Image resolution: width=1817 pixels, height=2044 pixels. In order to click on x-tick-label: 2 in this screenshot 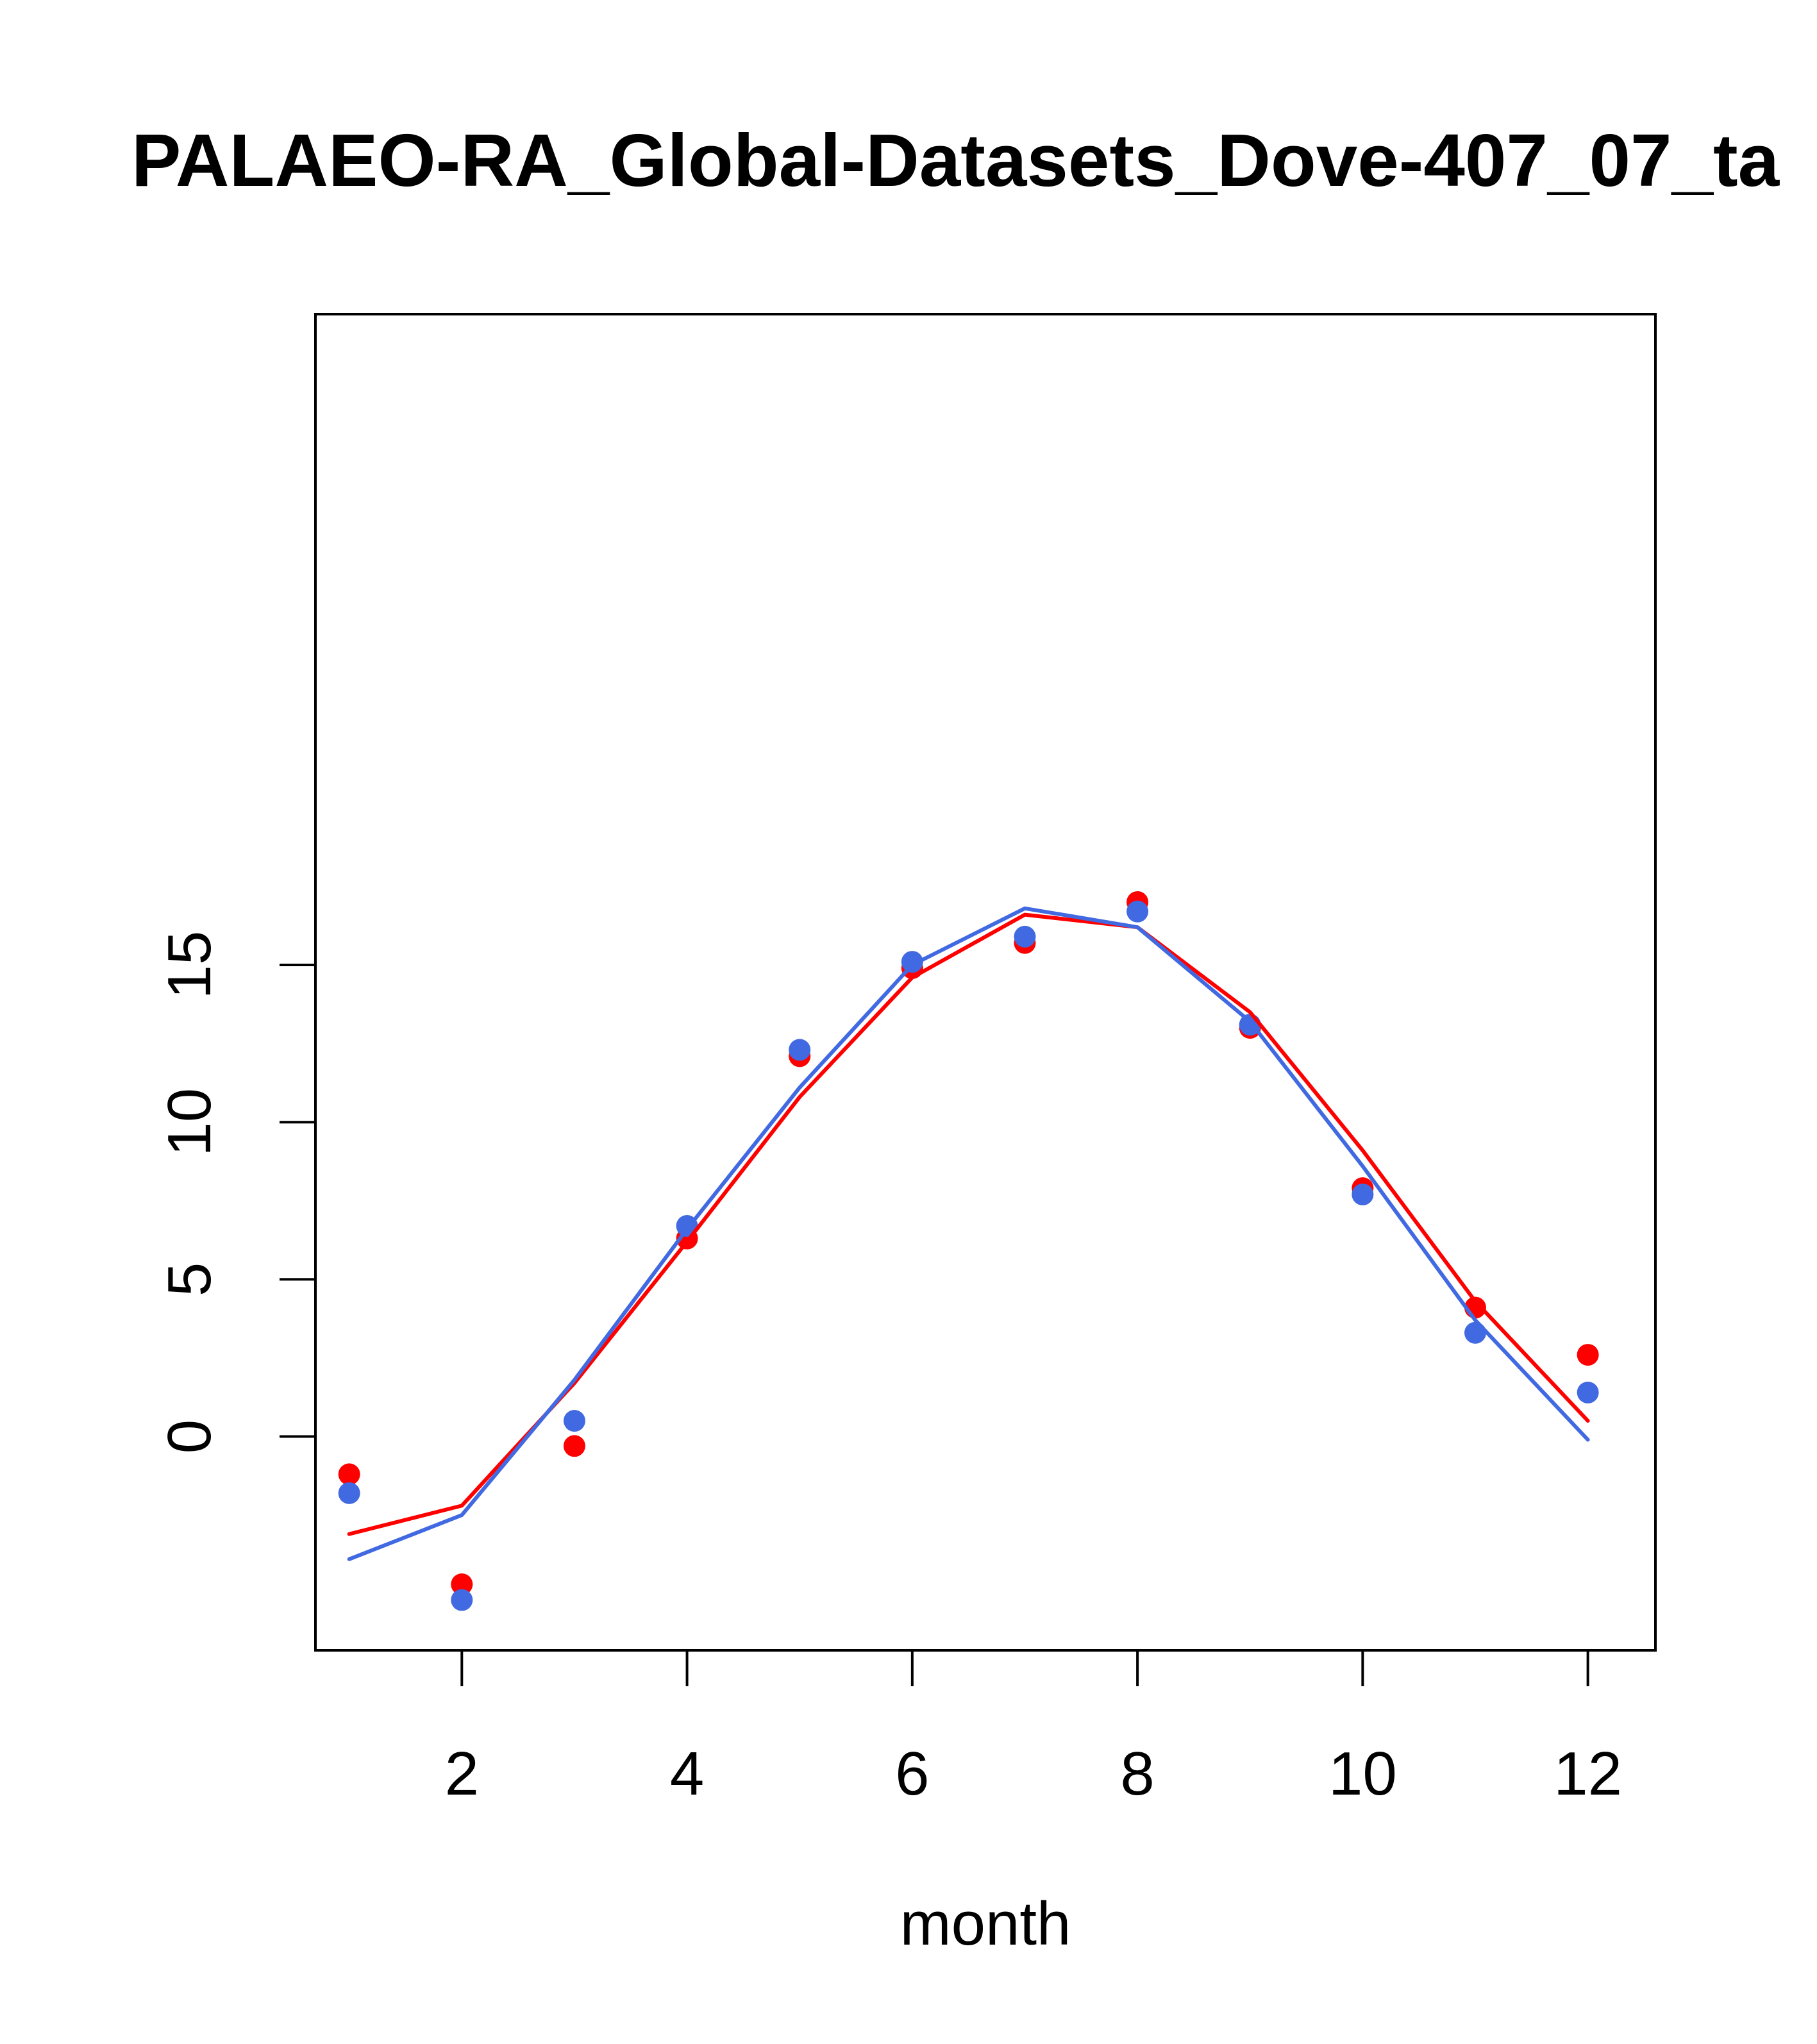, I will do `click(462, 1774)`.